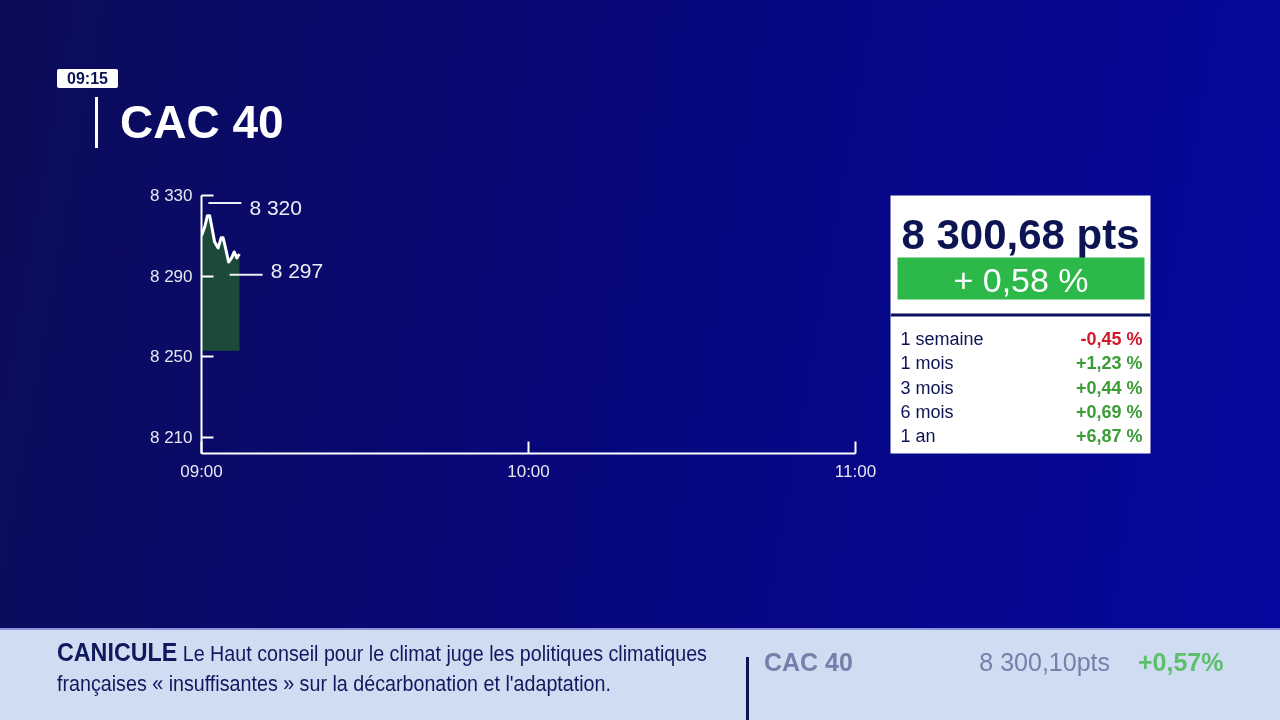 Image resolution: width=1280 pixels, height=720 pixels. What do you see at coordinates (1109, 411) in the screenshot?
I see `data-label: +0,69 %` at bounding box center [1109, 411].